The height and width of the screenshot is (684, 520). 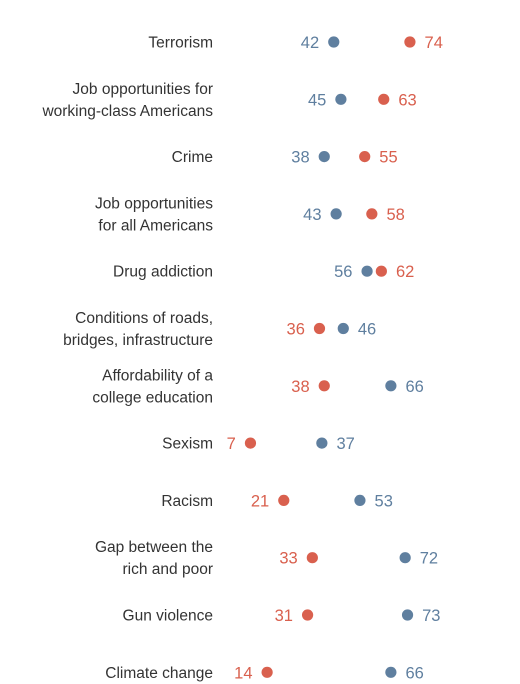 I want to click on blue-value-label: 46, so click(x=367, y=330).